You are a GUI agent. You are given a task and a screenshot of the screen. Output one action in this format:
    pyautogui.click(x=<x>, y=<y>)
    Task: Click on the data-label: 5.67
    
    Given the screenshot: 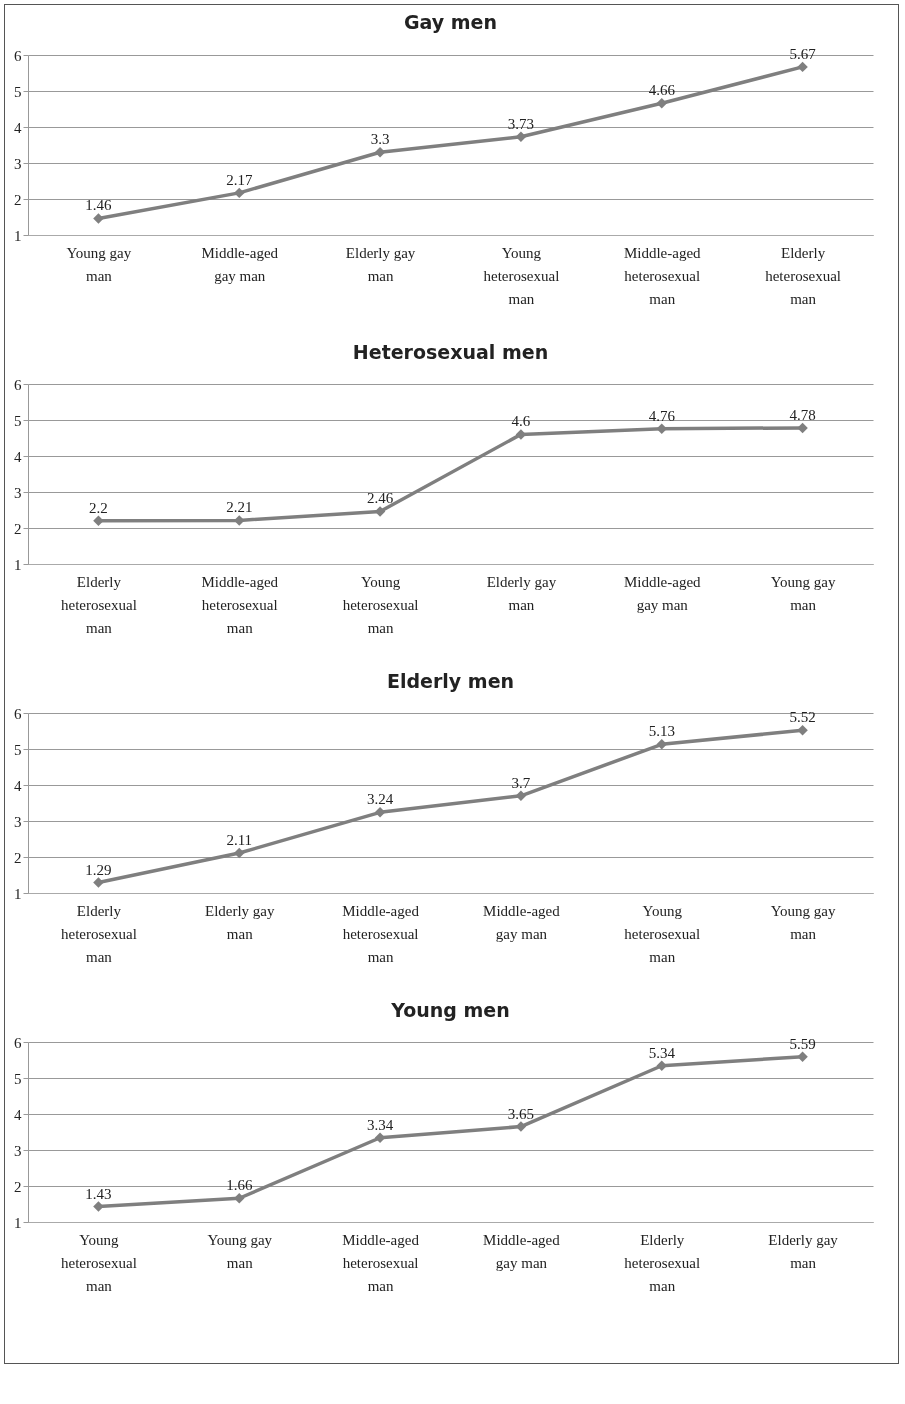 What is the action you would take?
    pyautogui.click(x=803, y=53)
    